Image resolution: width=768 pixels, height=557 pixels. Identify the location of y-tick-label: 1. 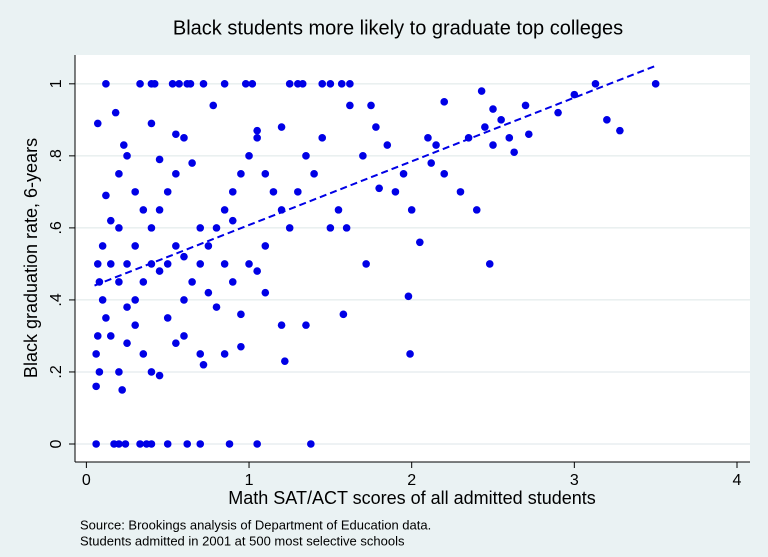
(56, 83).